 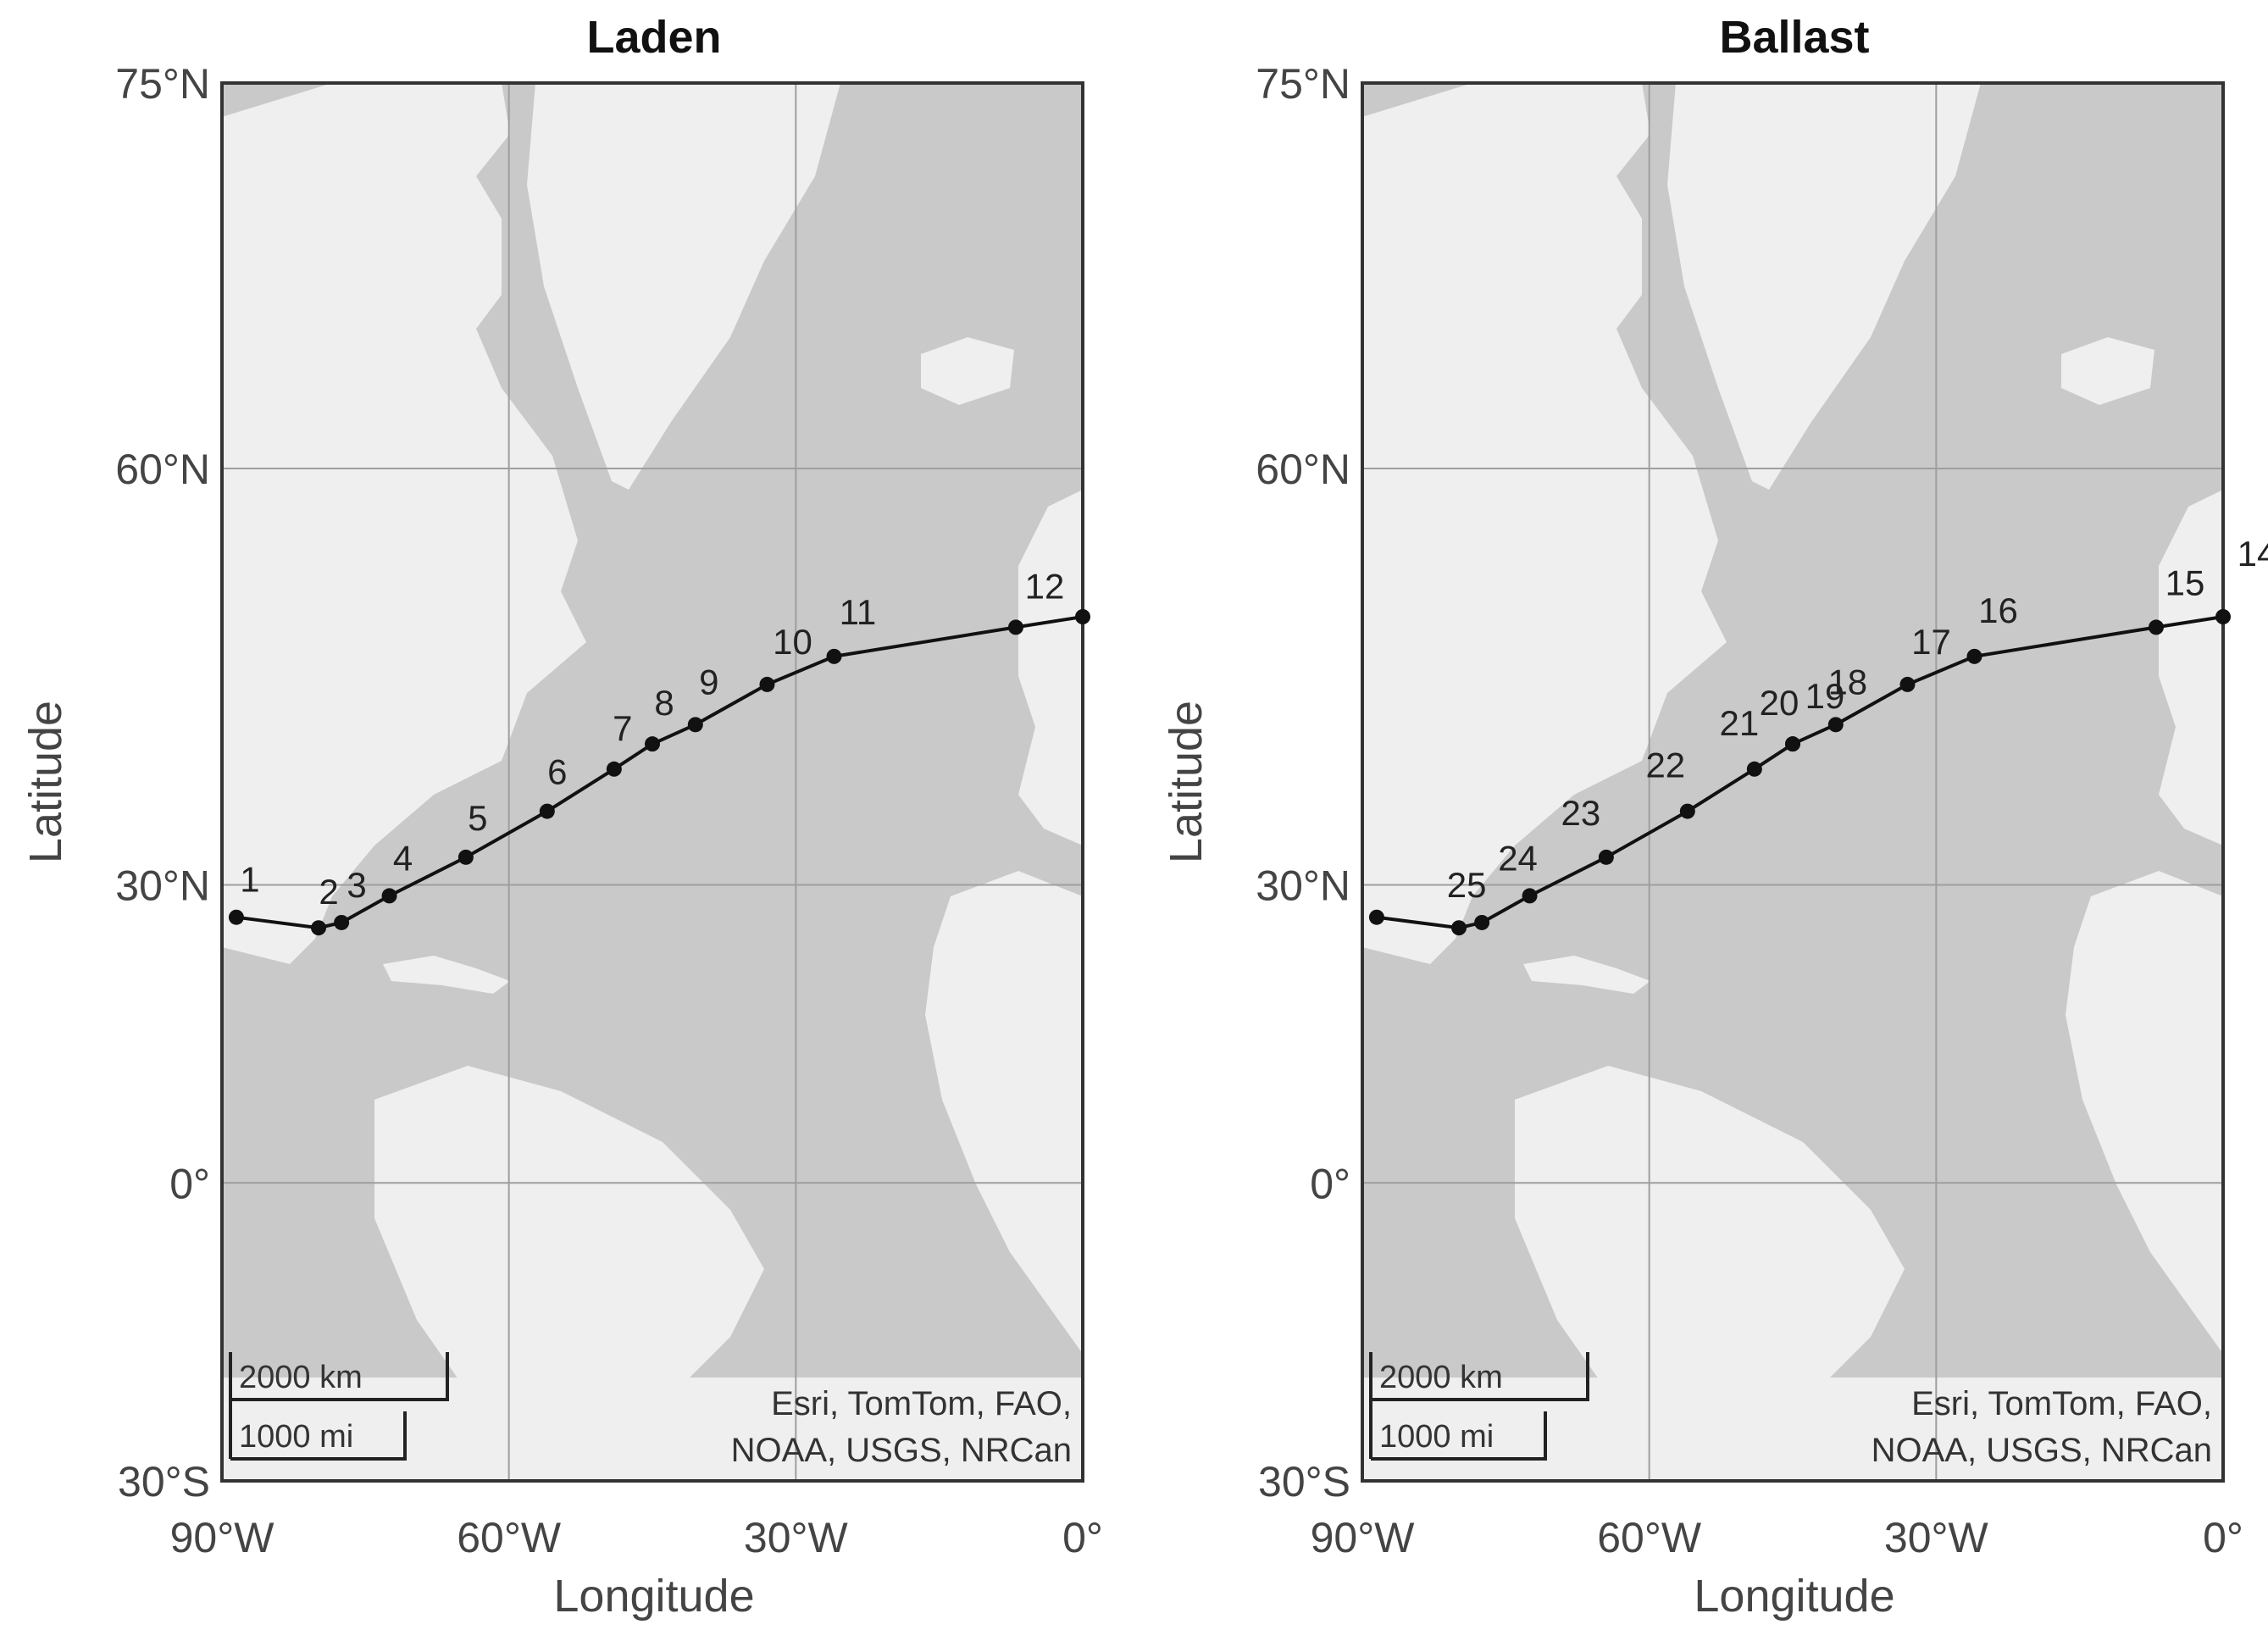 What do you see at coordinates (1045, 586) in the screenshot?
I see `waypoint-label: 12` at bounding box center [1045, 586].